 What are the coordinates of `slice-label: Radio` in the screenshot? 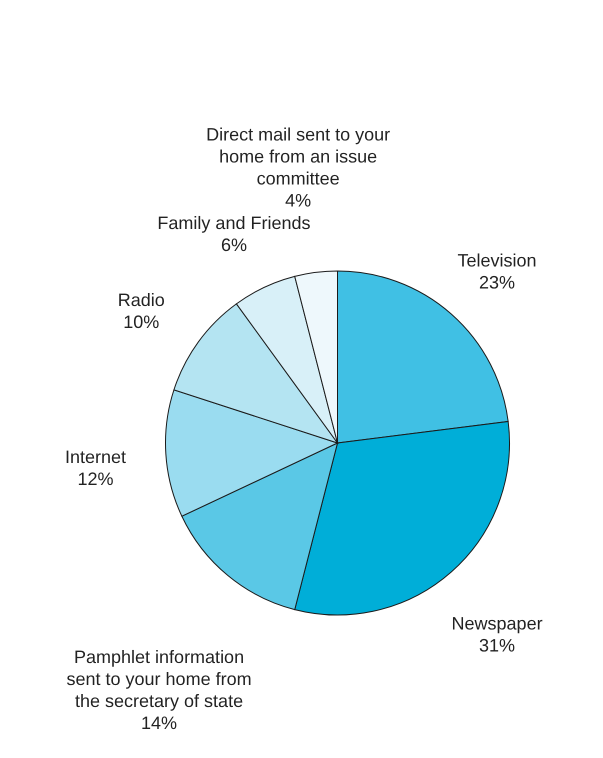 It's located at (141, 300).